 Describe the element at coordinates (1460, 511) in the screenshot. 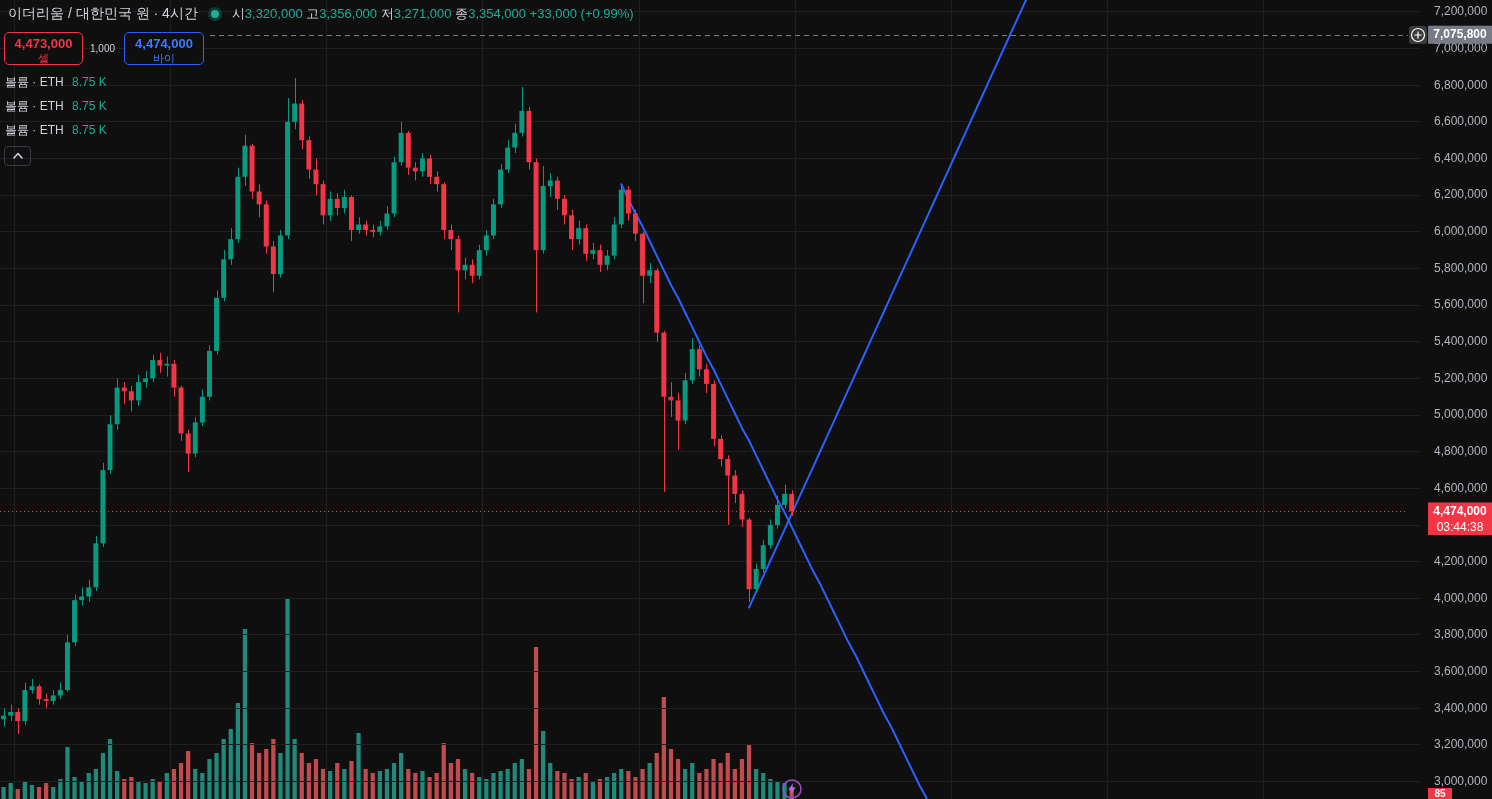

I see `ref-line-label: 4,474,000` at that location.